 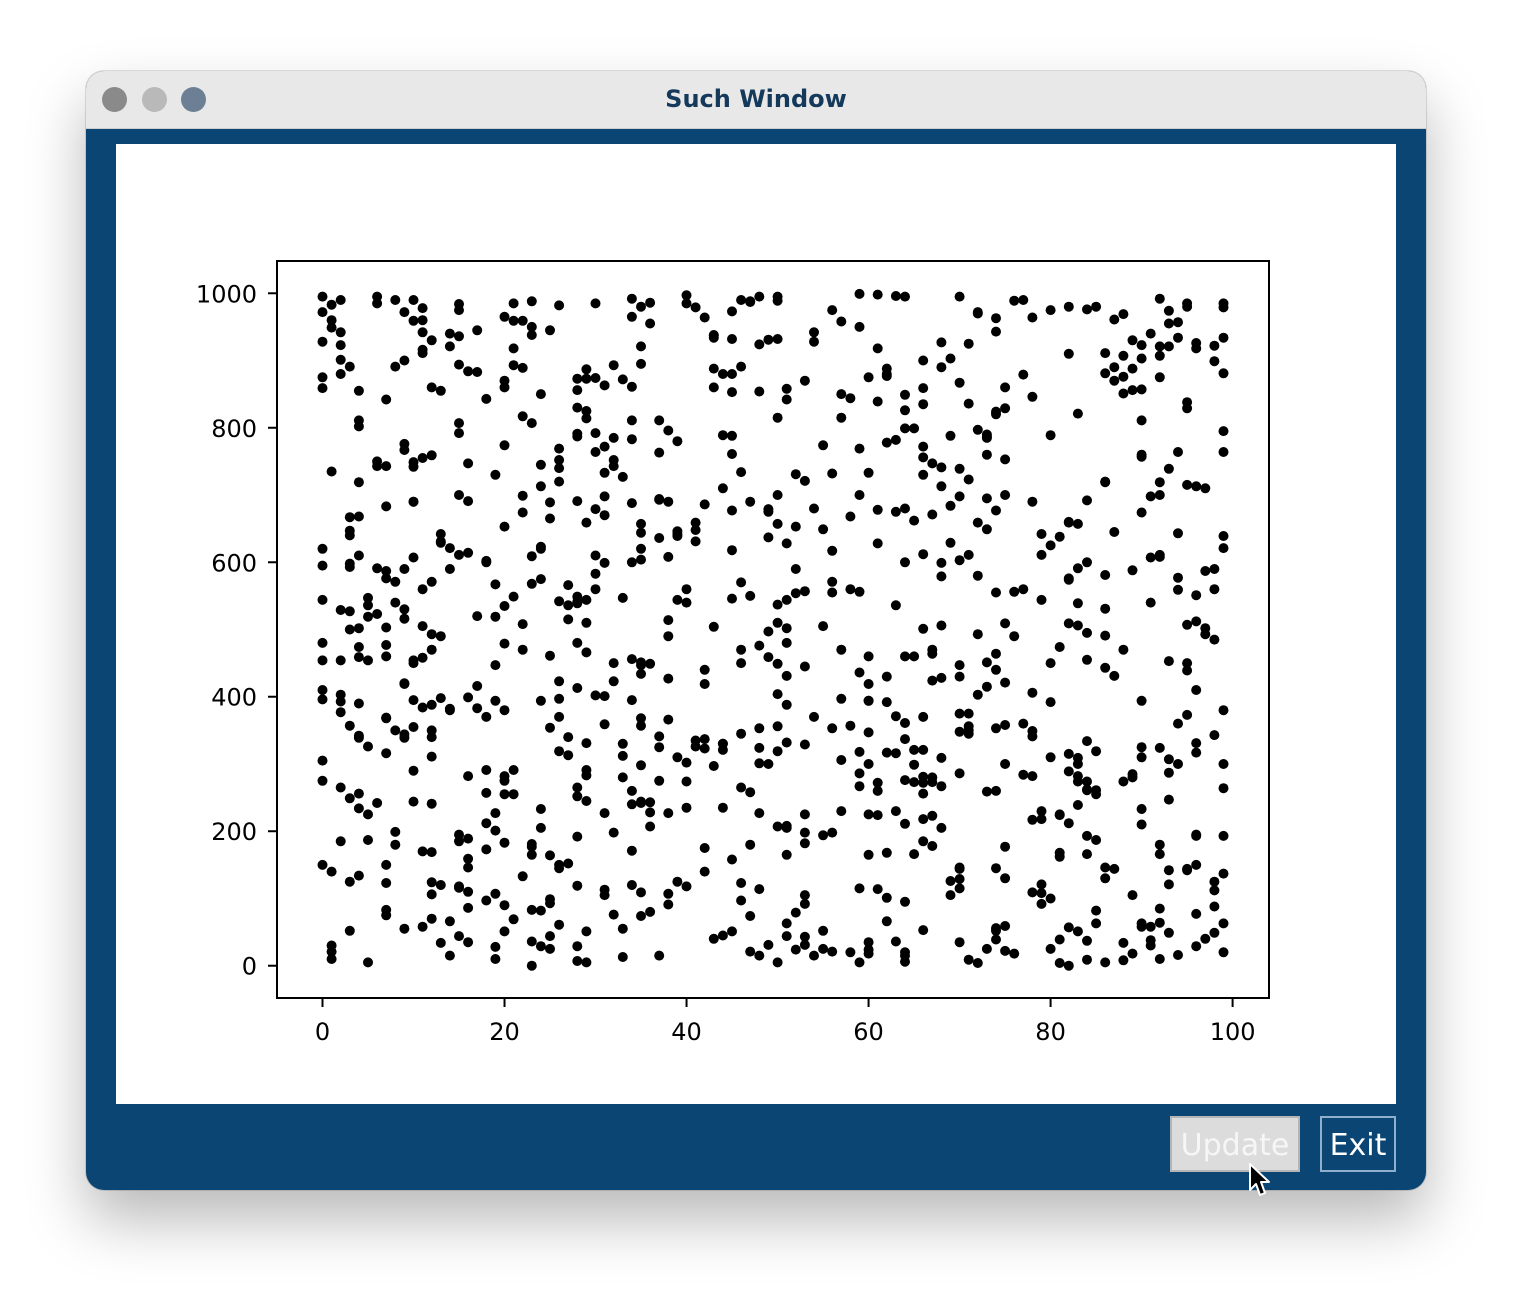 What do you see at coordinates (1235, 1144) in the screenshot?
I see `update-button: Update` at bounding box center [1235, 1144].